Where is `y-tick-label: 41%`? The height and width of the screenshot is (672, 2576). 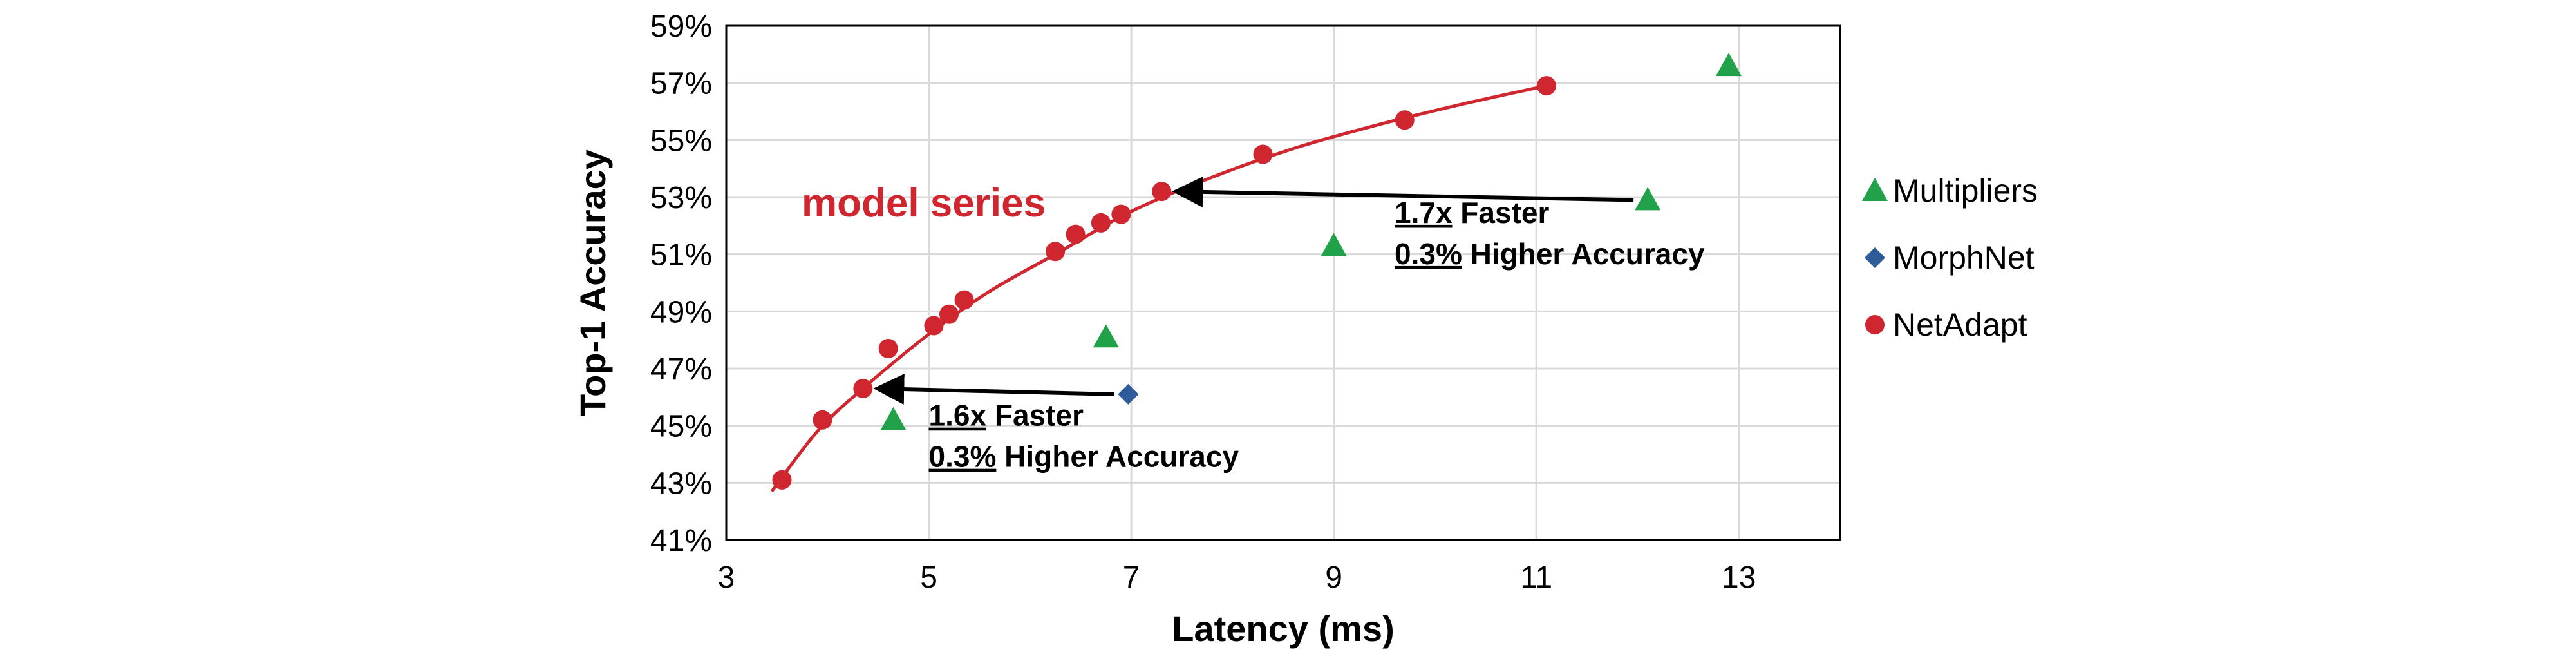
y-tick-label: 41% is located at coordinates (681, 541).